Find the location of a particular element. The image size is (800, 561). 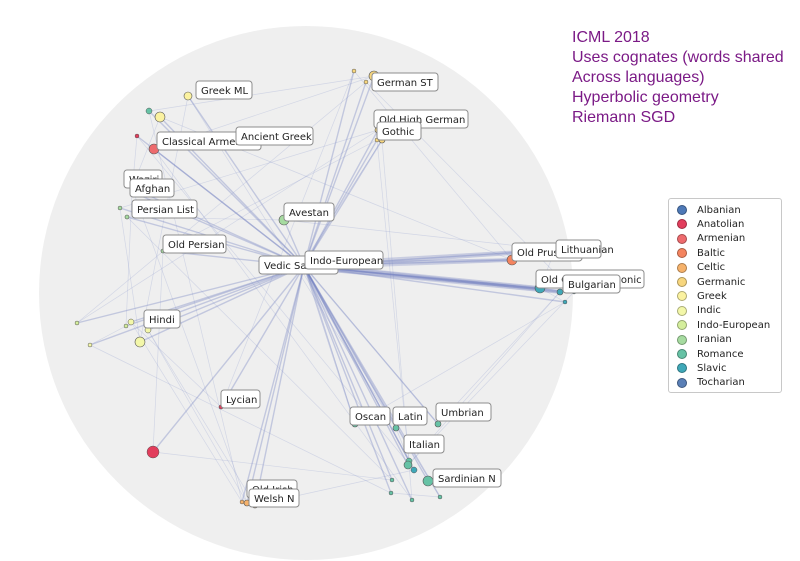

node-label-text: Latin is located at coordinates (410, 417).